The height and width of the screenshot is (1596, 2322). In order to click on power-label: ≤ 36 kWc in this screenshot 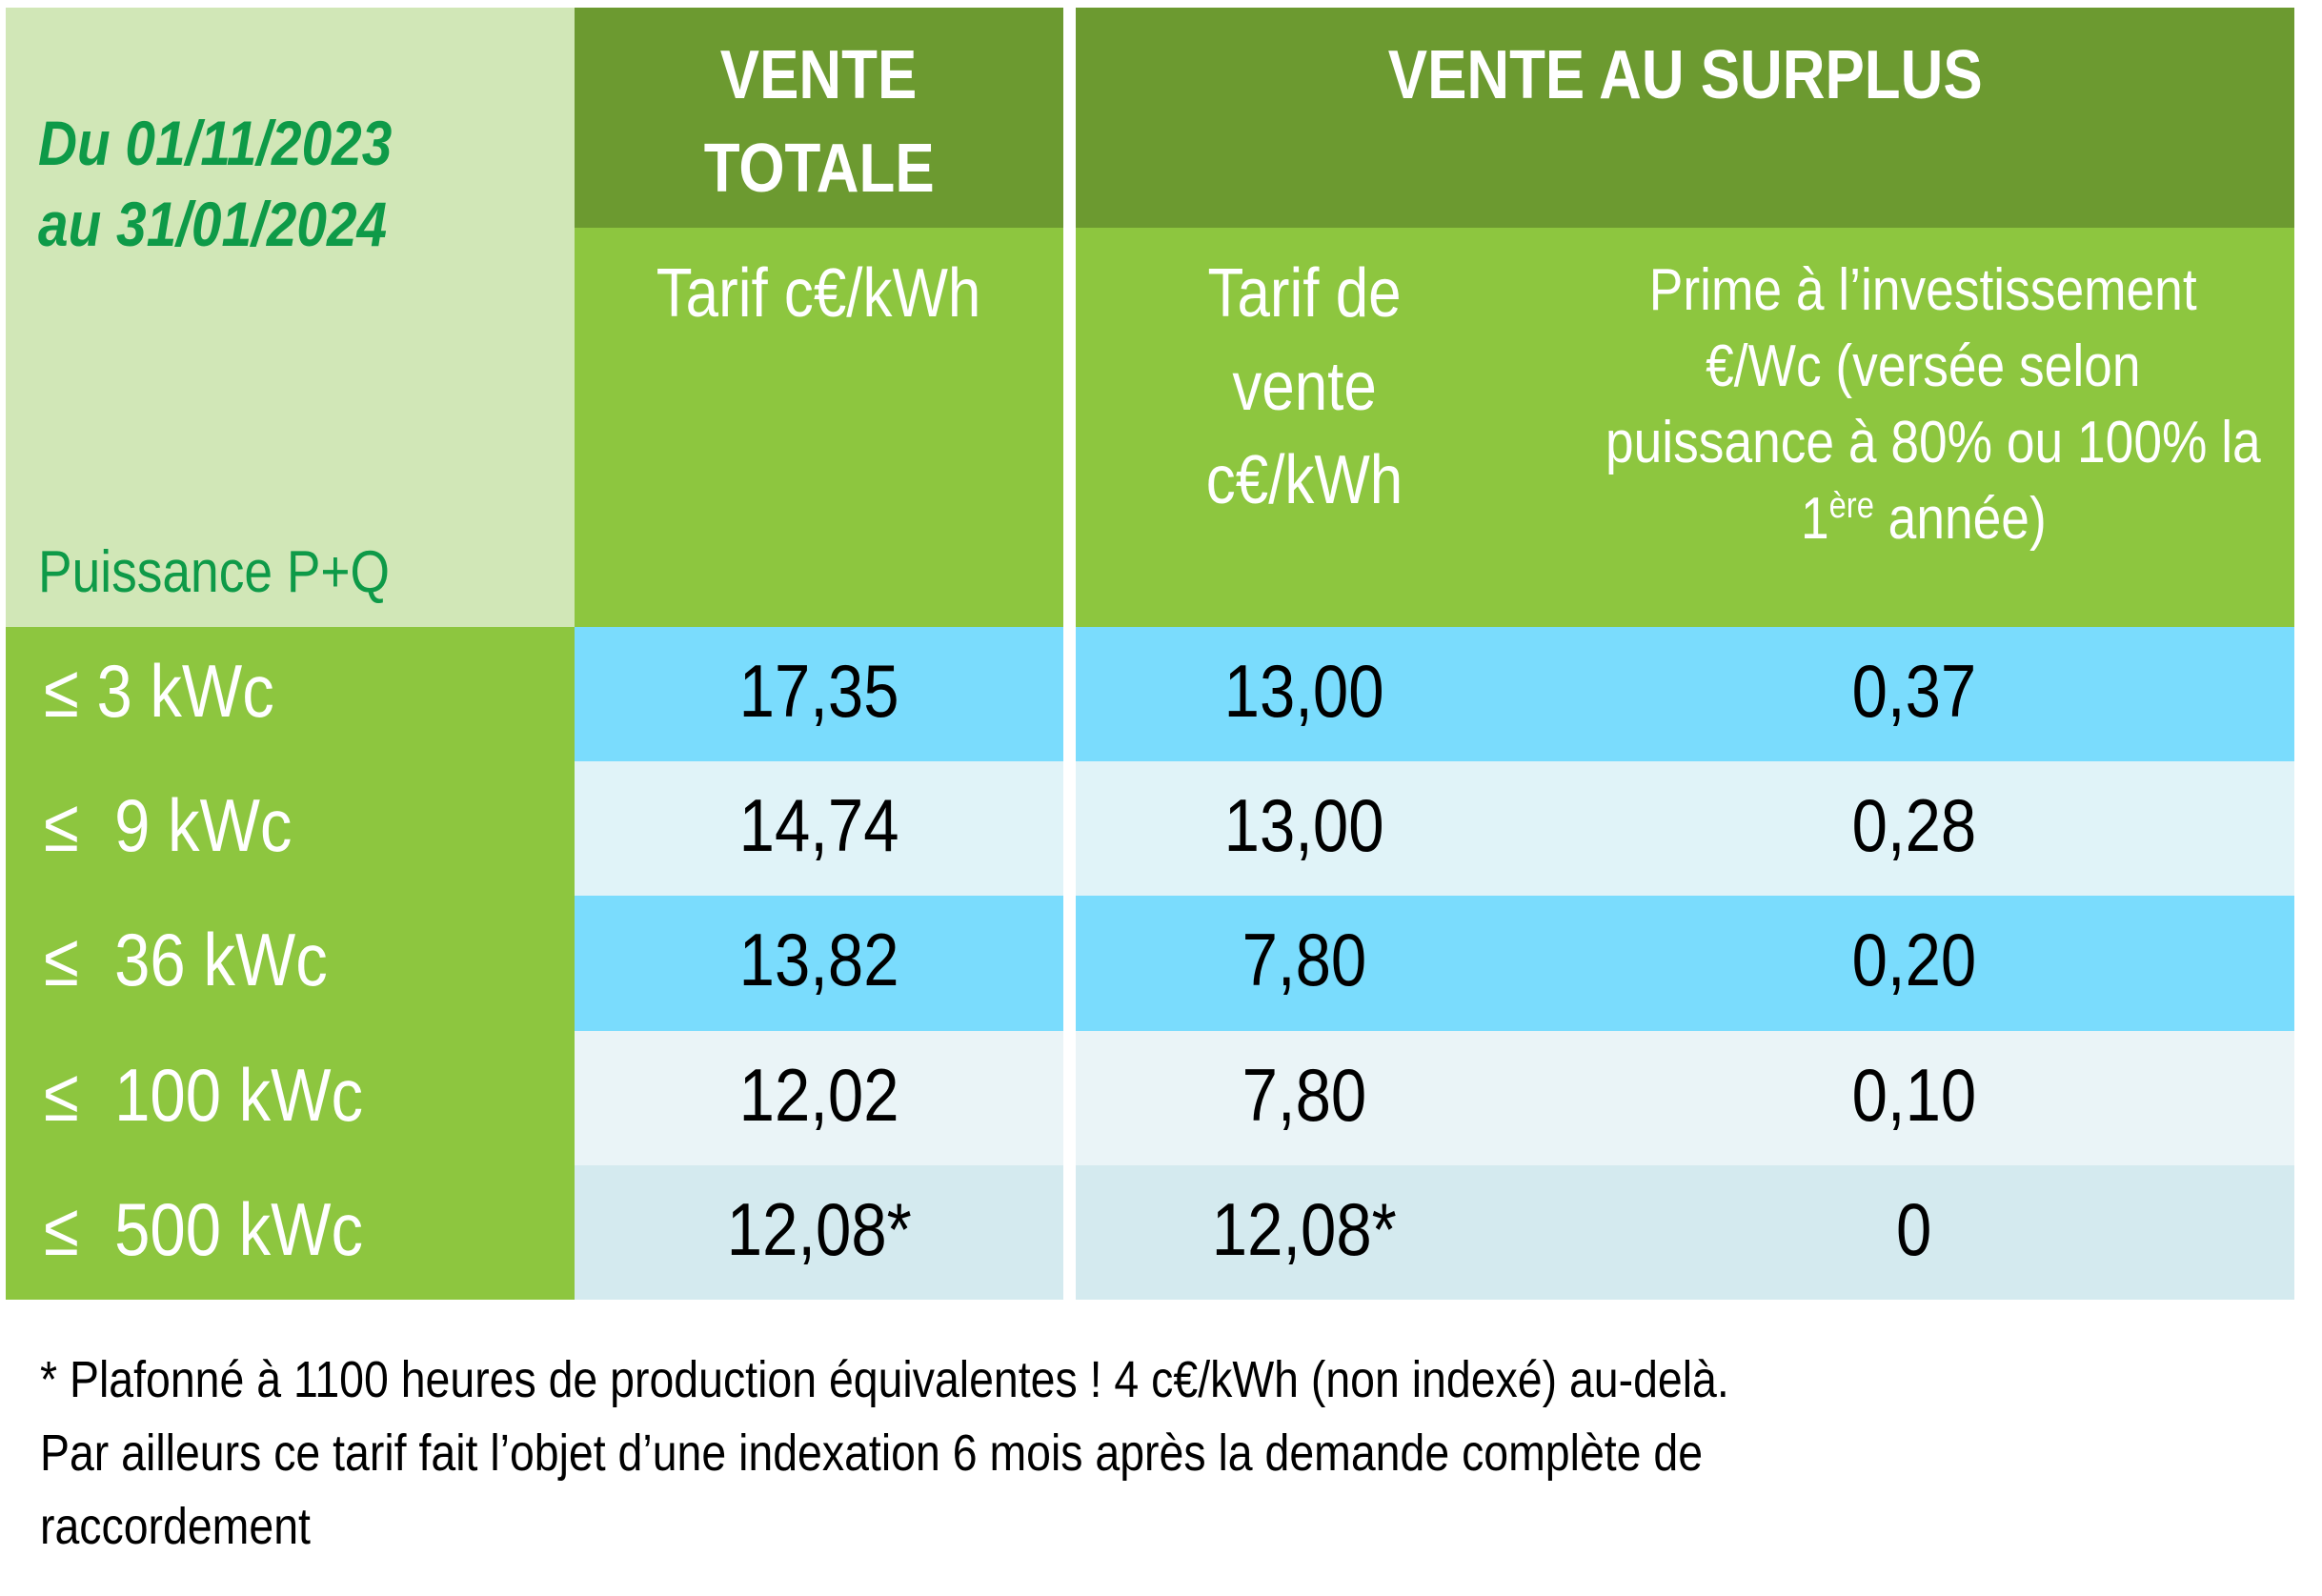, I will do `click(186, 959)`.